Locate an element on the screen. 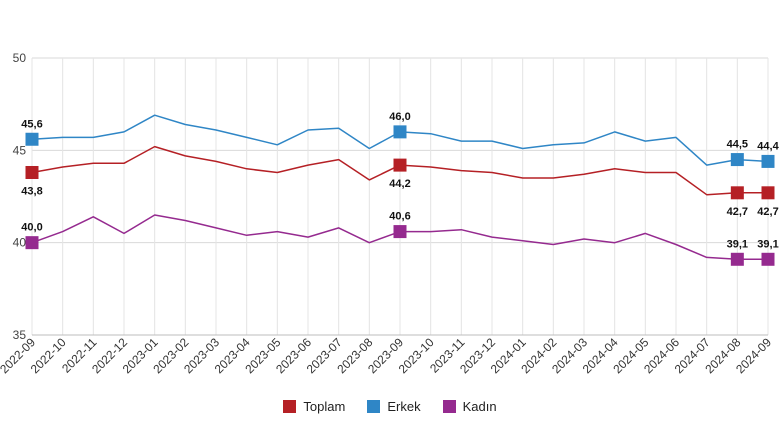 Image resolution: width=780 pixels, height=445 pixels. legend-swatch-kadin is located at coordinates (449, 406).